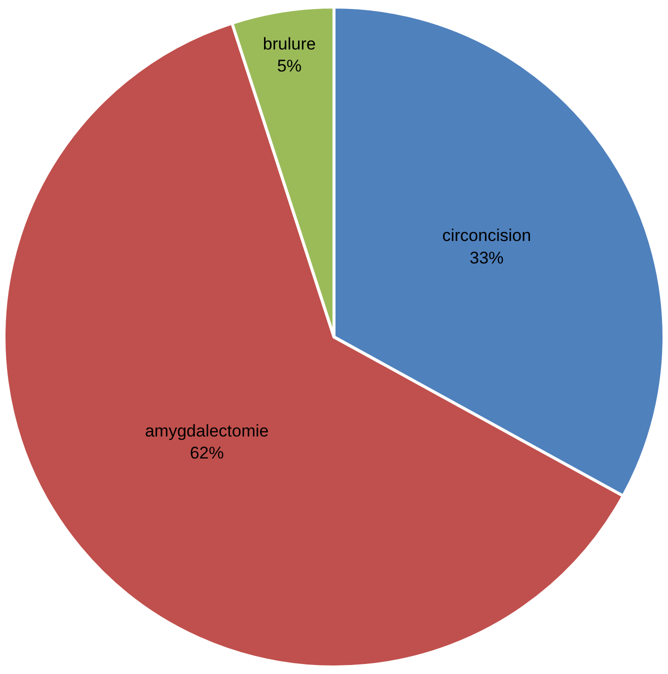 This screenshot has height=674, width=668. Describe the element at coordinates (487, 236) in the screenshot. I see `slice-label: circoncision` at that location.